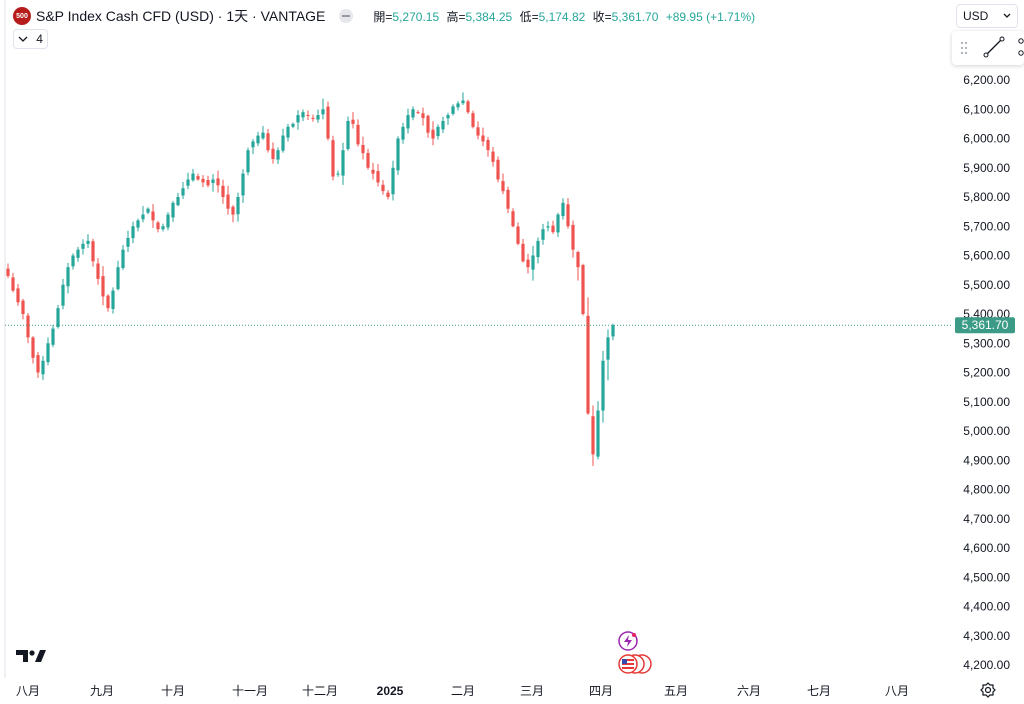 Image resolution: width=1024 pixels, height=704 pixels. Describe the element at coordinates (986, 548) in the screenshot. I see `y-tick-label: 4,600.00` at that location.